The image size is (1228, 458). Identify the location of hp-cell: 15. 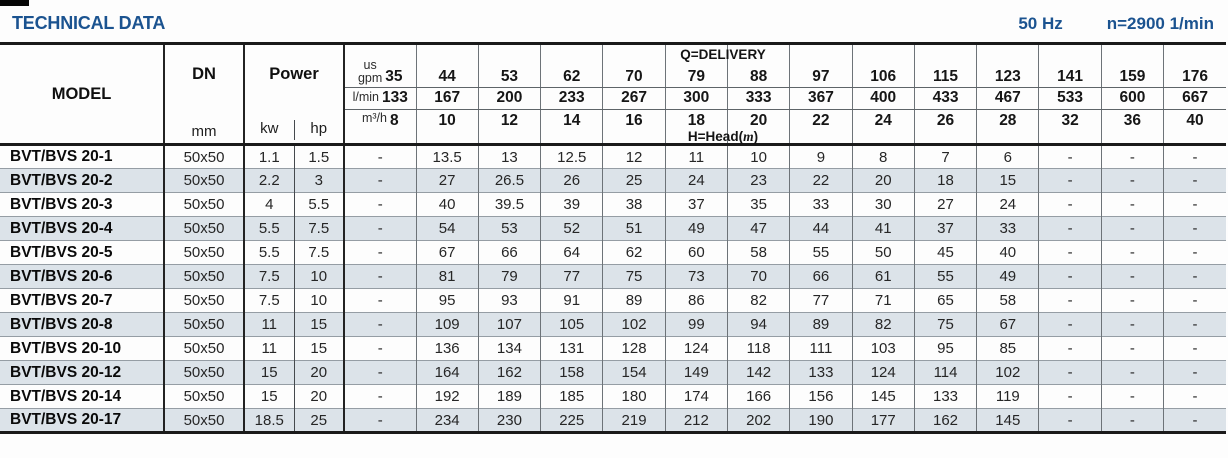
(319, 348).